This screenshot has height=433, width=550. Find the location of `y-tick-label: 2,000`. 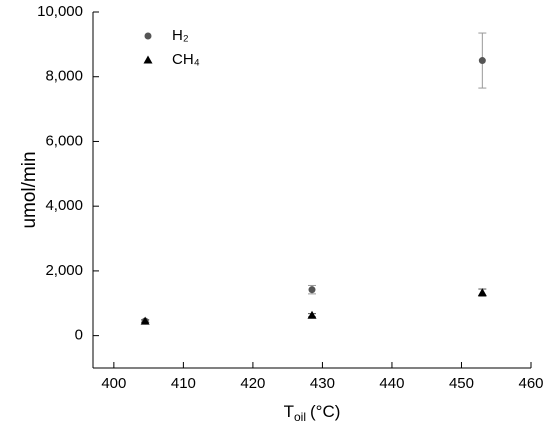

y-tick-label: 2,000 is located at coordinates (64, 270).